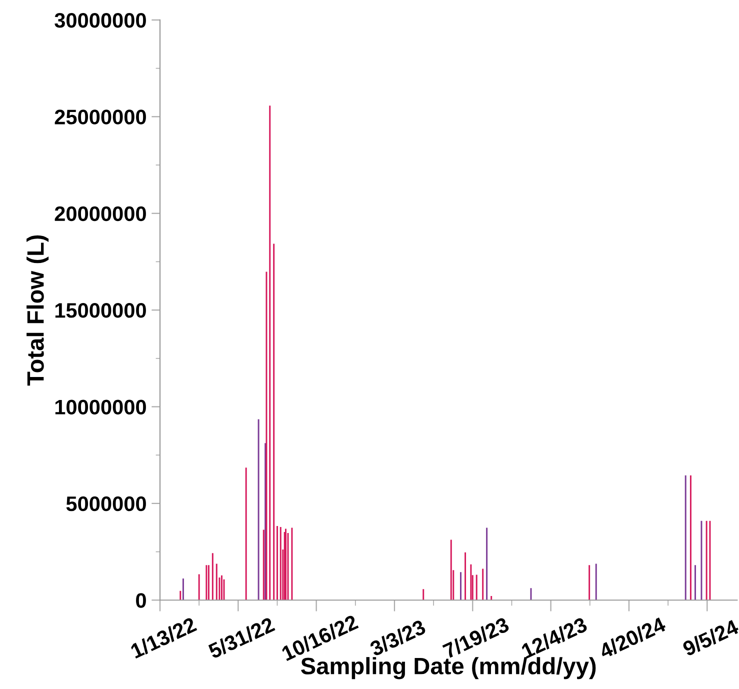 This screenshot has height=689, width=739. I want to click on y-axis-title: Total Flow (L), so click(37, 310).